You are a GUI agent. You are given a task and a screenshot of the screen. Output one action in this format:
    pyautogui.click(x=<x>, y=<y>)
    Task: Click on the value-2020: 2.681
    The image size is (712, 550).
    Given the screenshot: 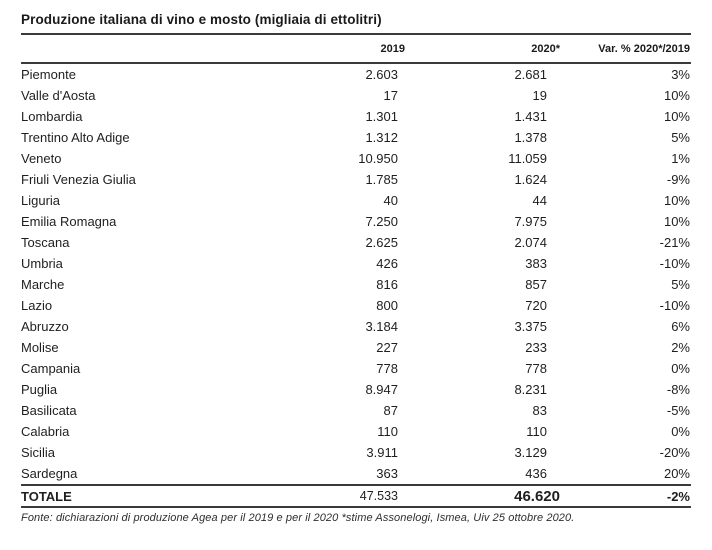 What is the action you would take?
    pyautogui.click(x=530, y=74)
    